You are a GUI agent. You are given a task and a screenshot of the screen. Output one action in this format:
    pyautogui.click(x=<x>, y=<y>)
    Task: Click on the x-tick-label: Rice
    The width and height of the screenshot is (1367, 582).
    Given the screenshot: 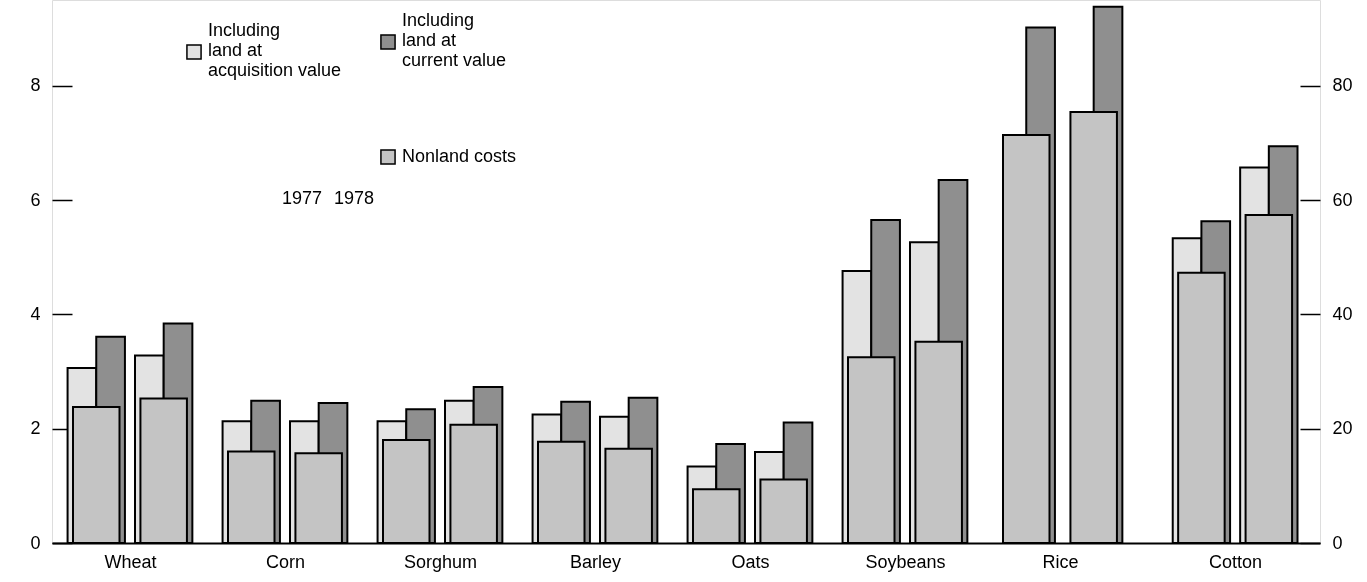 What is the action you would take?
    pyautogui.click(x=1060, y=561)
    